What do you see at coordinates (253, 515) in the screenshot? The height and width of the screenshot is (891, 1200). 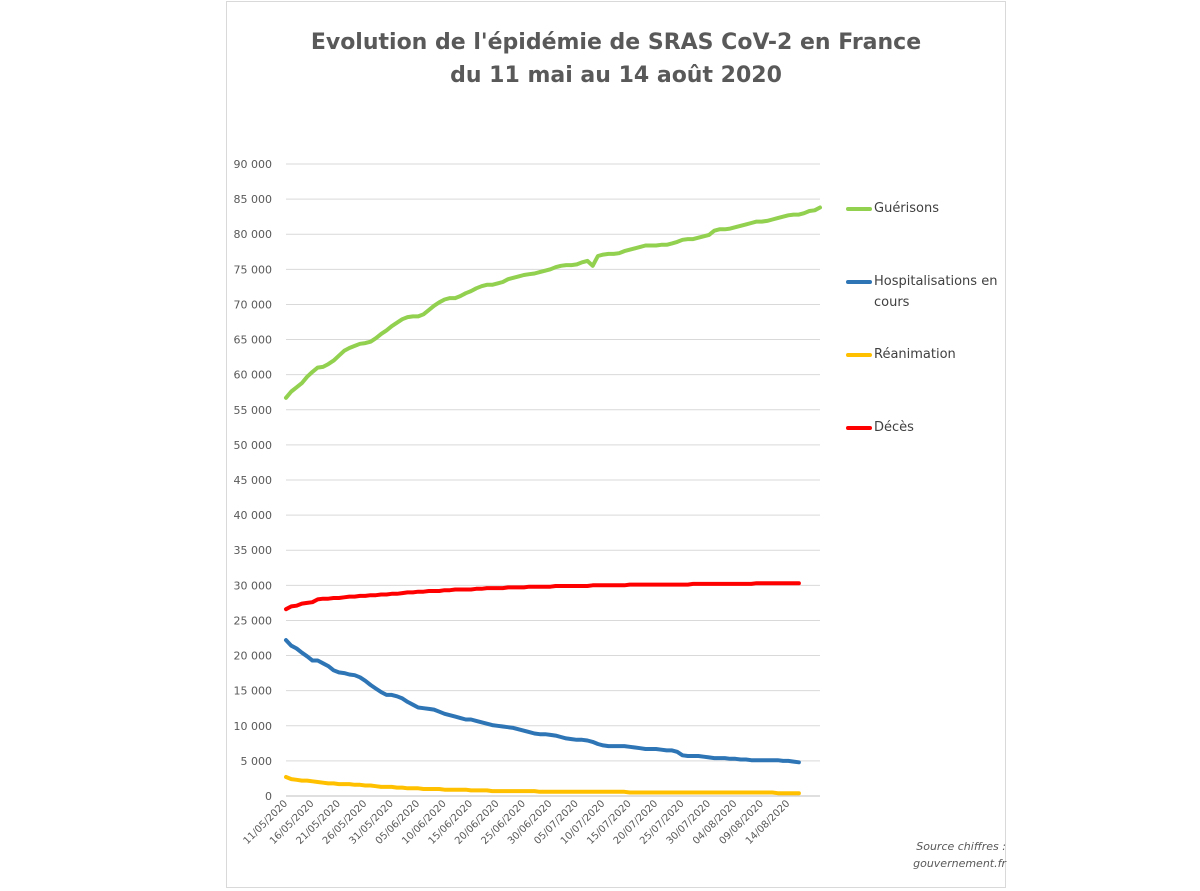 I see `y-tick-label: 40 000` at bounding box center [253, 515].